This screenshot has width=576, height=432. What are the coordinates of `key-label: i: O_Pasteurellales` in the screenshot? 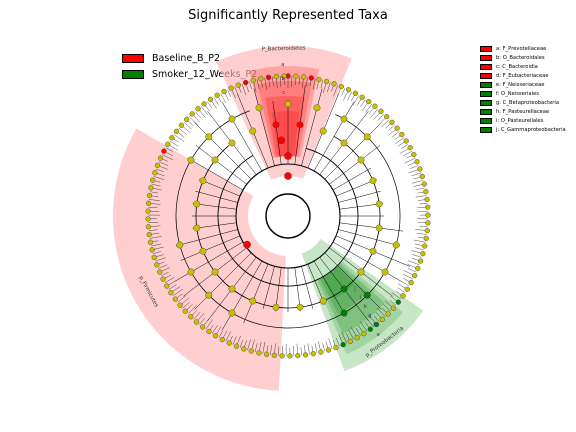 It's located at (520, 120).